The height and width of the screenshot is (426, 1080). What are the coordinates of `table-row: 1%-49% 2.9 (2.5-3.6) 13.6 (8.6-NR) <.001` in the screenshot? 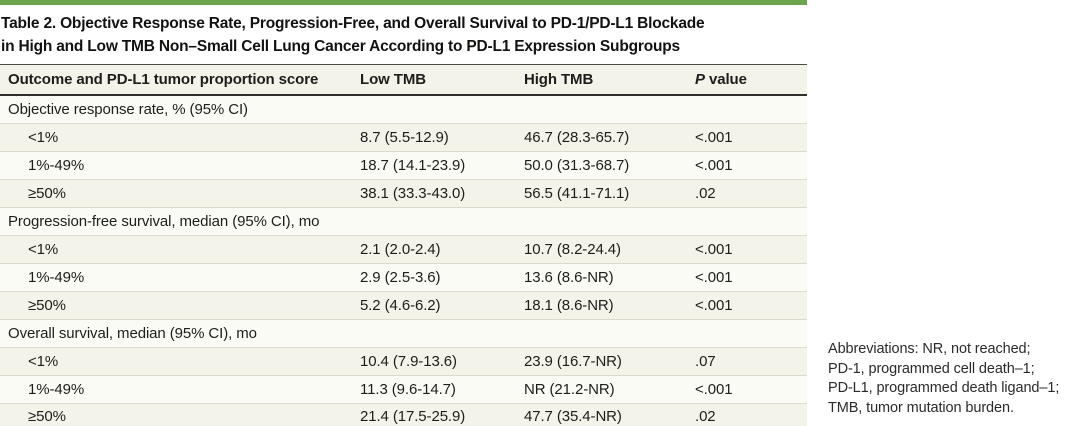 It's located at (403, 277).